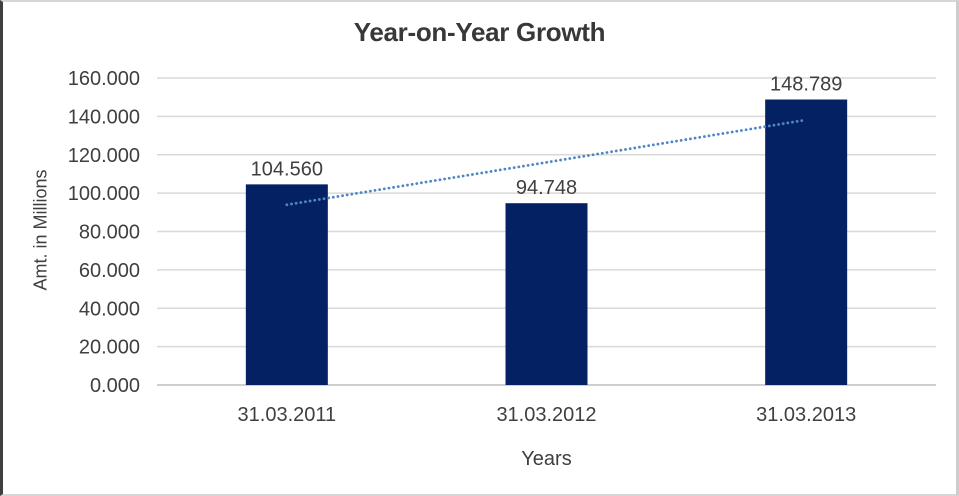 The width and height of the screenshot is (959, 496). I want to click on y-axis-tick-label: 140.000, so click(104, 117).